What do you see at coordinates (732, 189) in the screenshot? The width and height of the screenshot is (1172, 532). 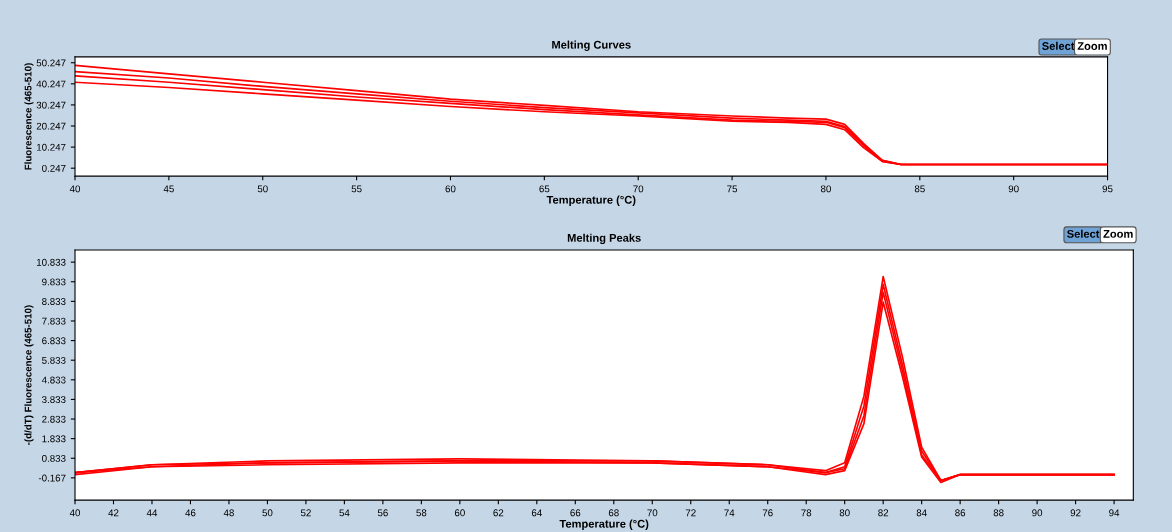 I see `x-tick-label: 75` at bounding box center [732, 189].